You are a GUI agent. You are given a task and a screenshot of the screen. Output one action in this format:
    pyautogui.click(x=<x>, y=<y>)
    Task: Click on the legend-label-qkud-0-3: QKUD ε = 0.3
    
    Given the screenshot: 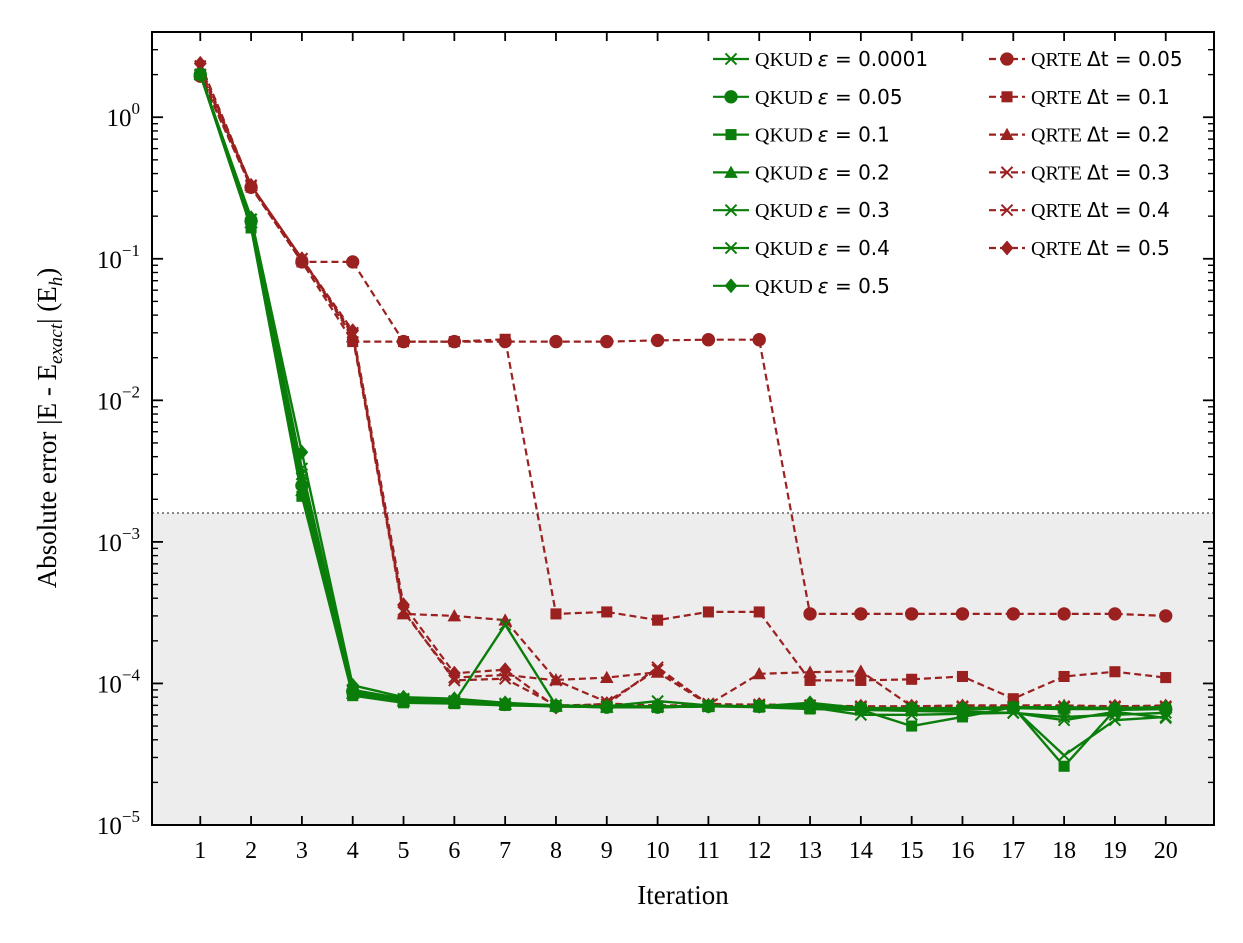 What is the action you would take?
    pyautogui.click(x=822, y=210)
    